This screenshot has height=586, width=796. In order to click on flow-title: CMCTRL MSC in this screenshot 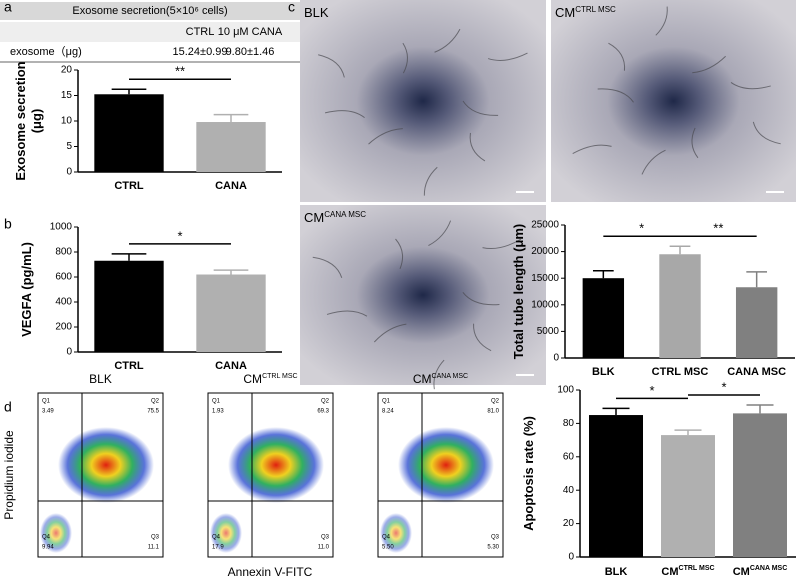, I will do `click(270, 379)`.